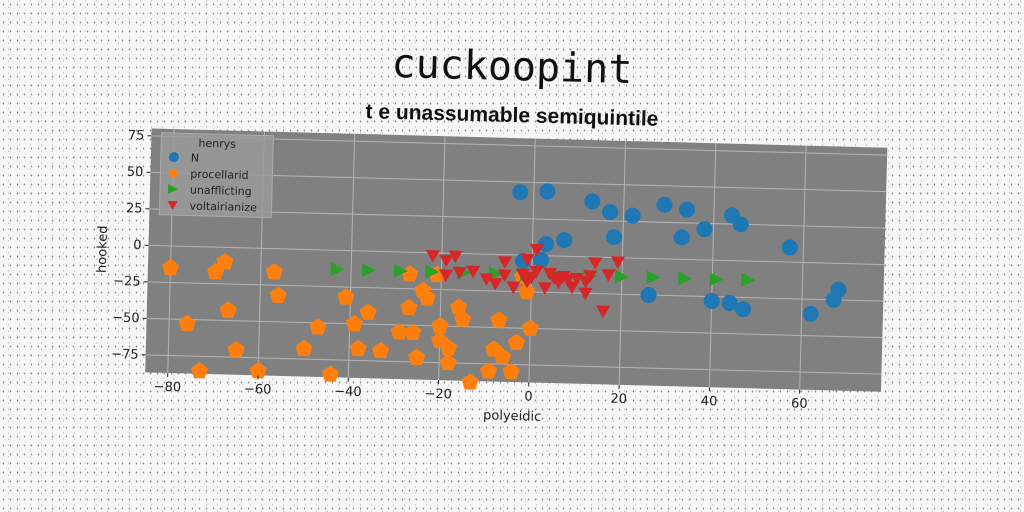 Image resolution: width=1024 pixels, height=512 pixels. What do you see at coordinates (799, 403) in the screenshot?
I see `x-tick-label: 60` at bounding box center [799, 403].